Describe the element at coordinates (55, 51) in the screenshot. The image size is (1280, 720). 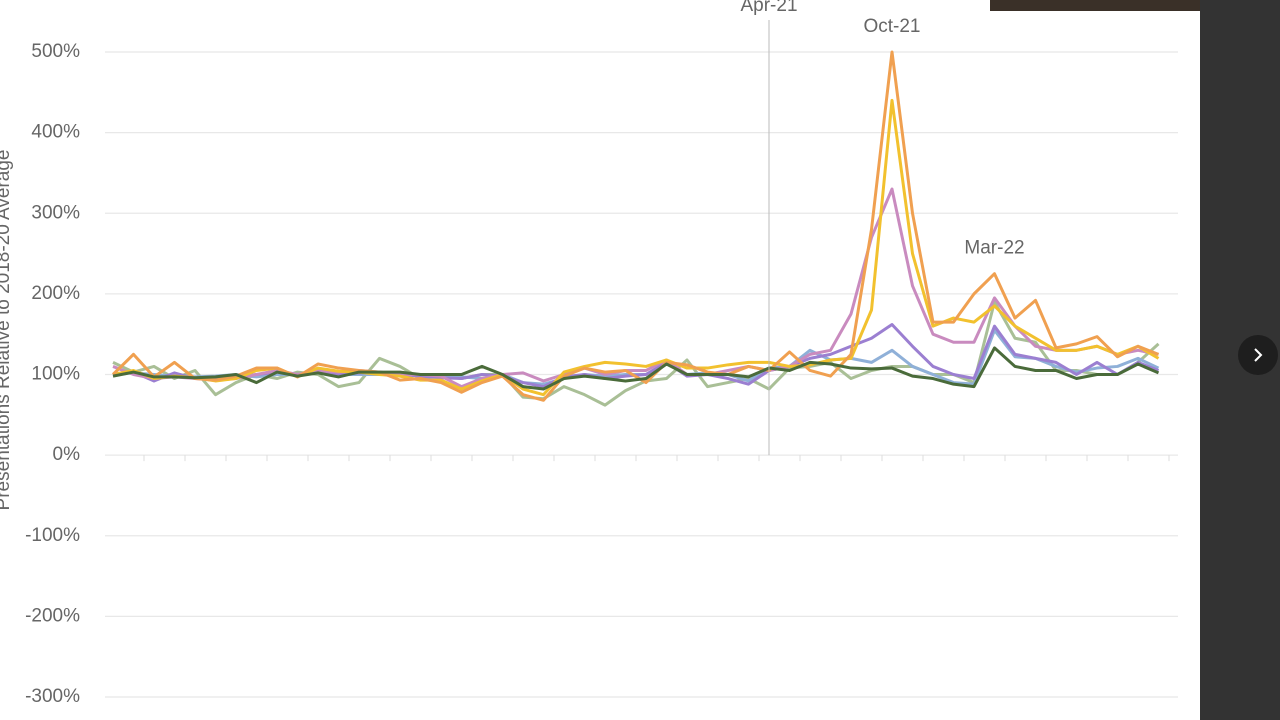
I see `y-tick-label: 500%` at that location.